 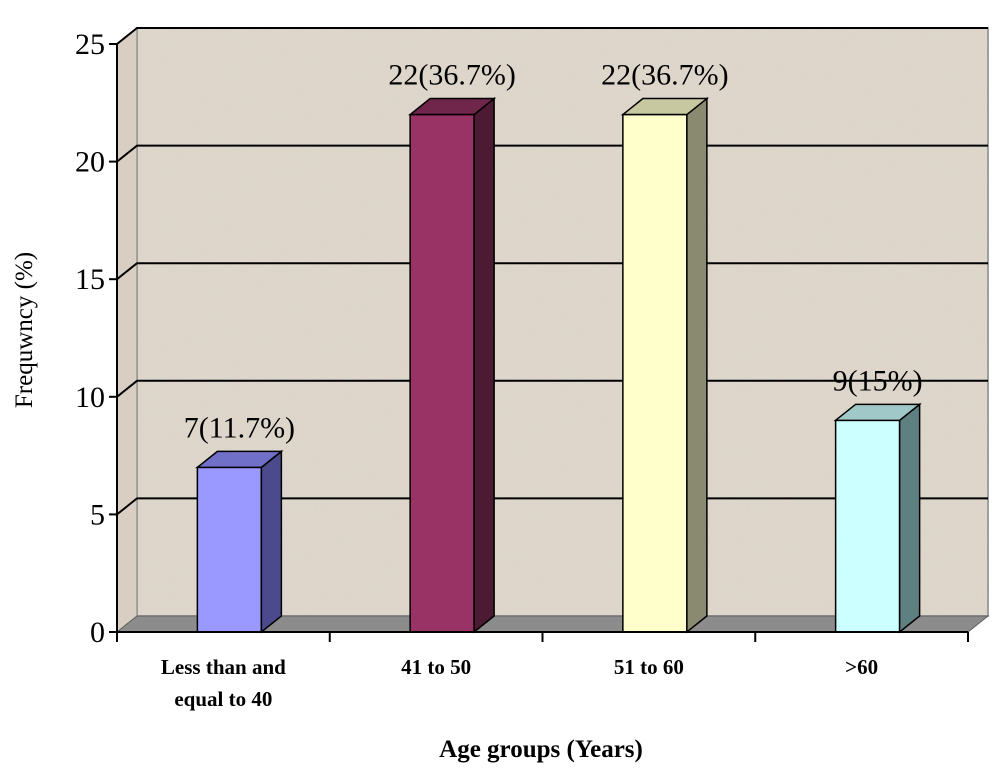 I want to click on gridline, so click(x=552, y=36).